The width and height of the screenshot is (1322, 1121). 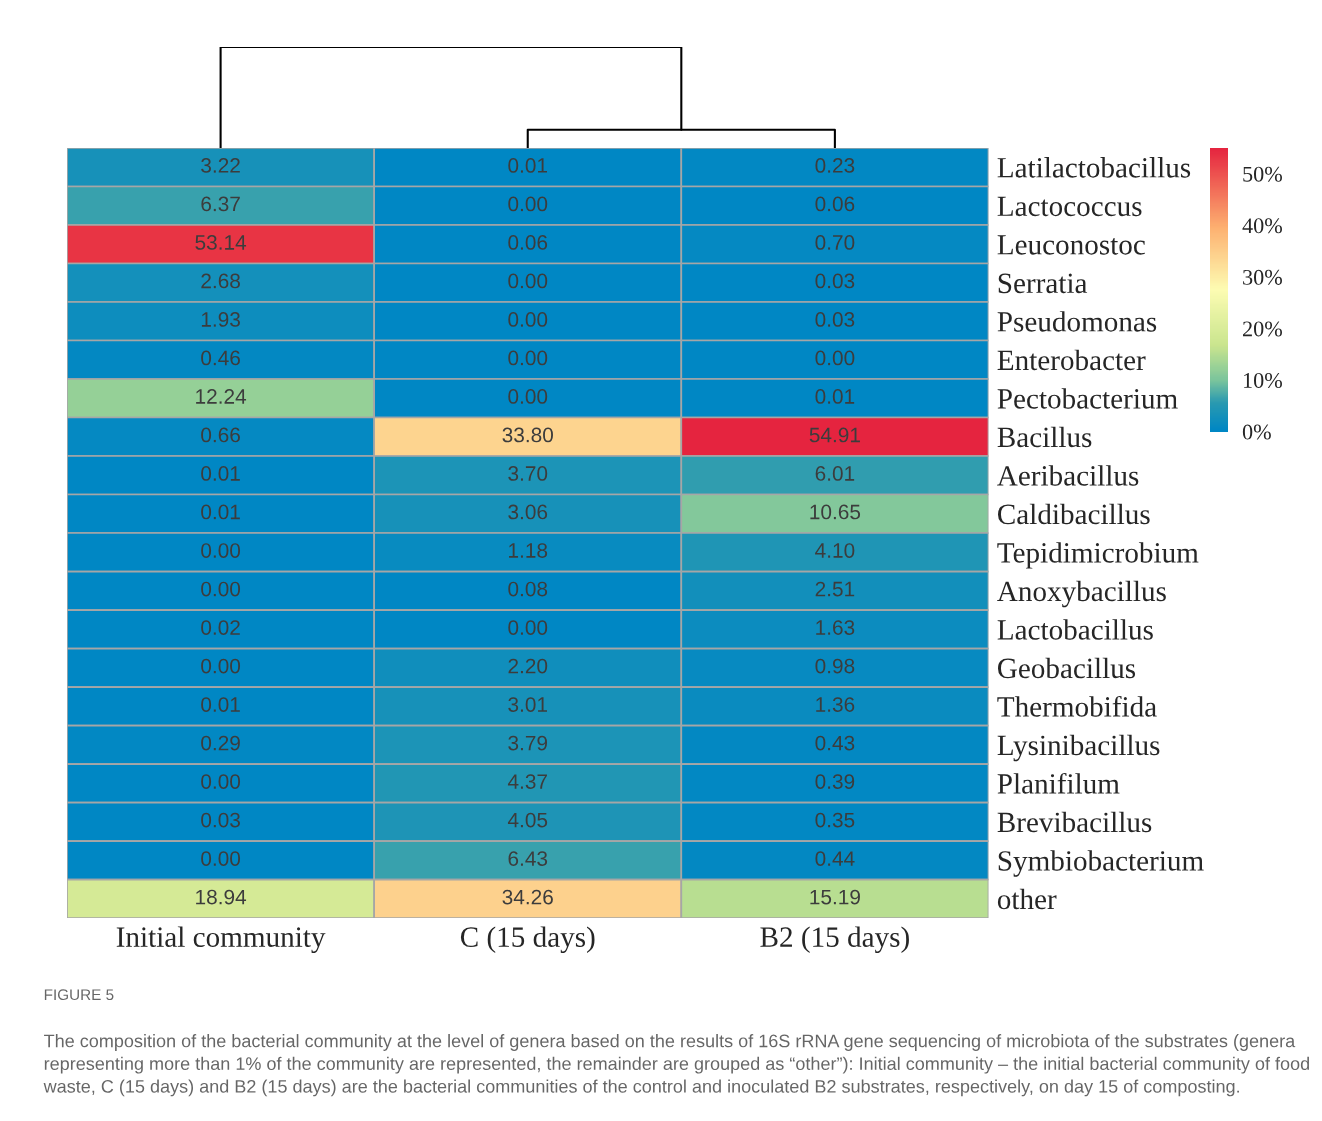 I want to click on data-label: 6.37, so click(x=220, y=204).